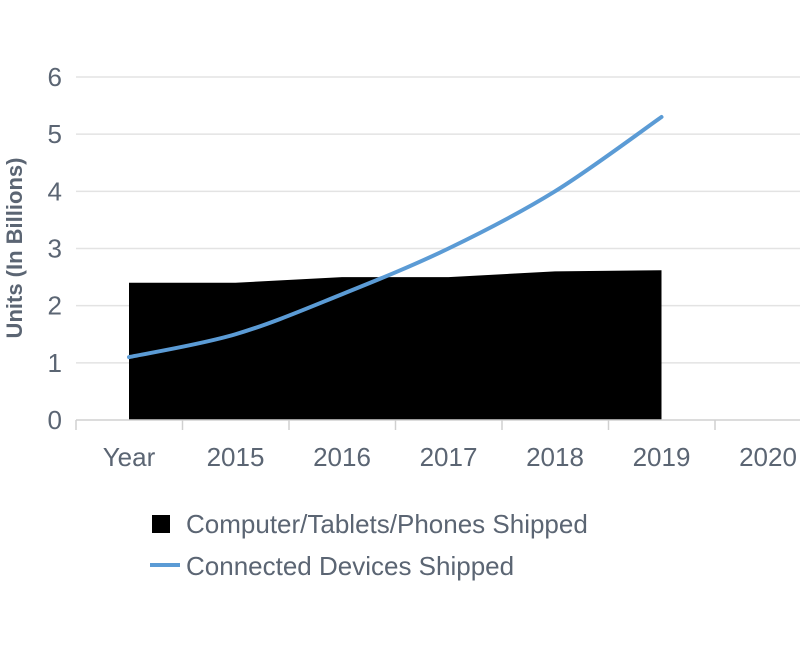 This screenshot has width=800, height=650. Describe the element at coordinates (555, 457) in the screenshot. I see `x-tick-label: 2018` at that location.